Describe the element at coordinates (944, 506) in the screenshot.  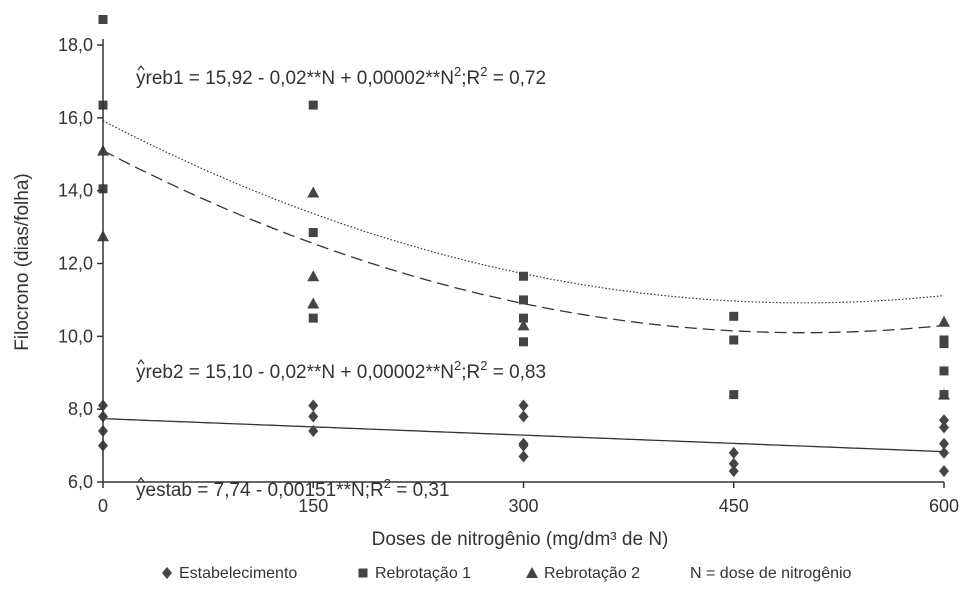
I see `x-tick-label: 600` at that location.